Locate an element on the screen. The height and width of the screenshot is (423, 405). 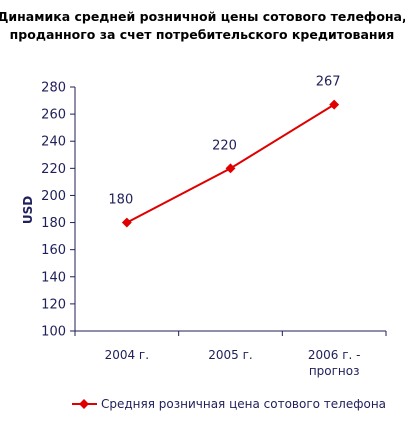
legend: Средняя розничная цена сотового телефона is located at coordinates (229, 404).